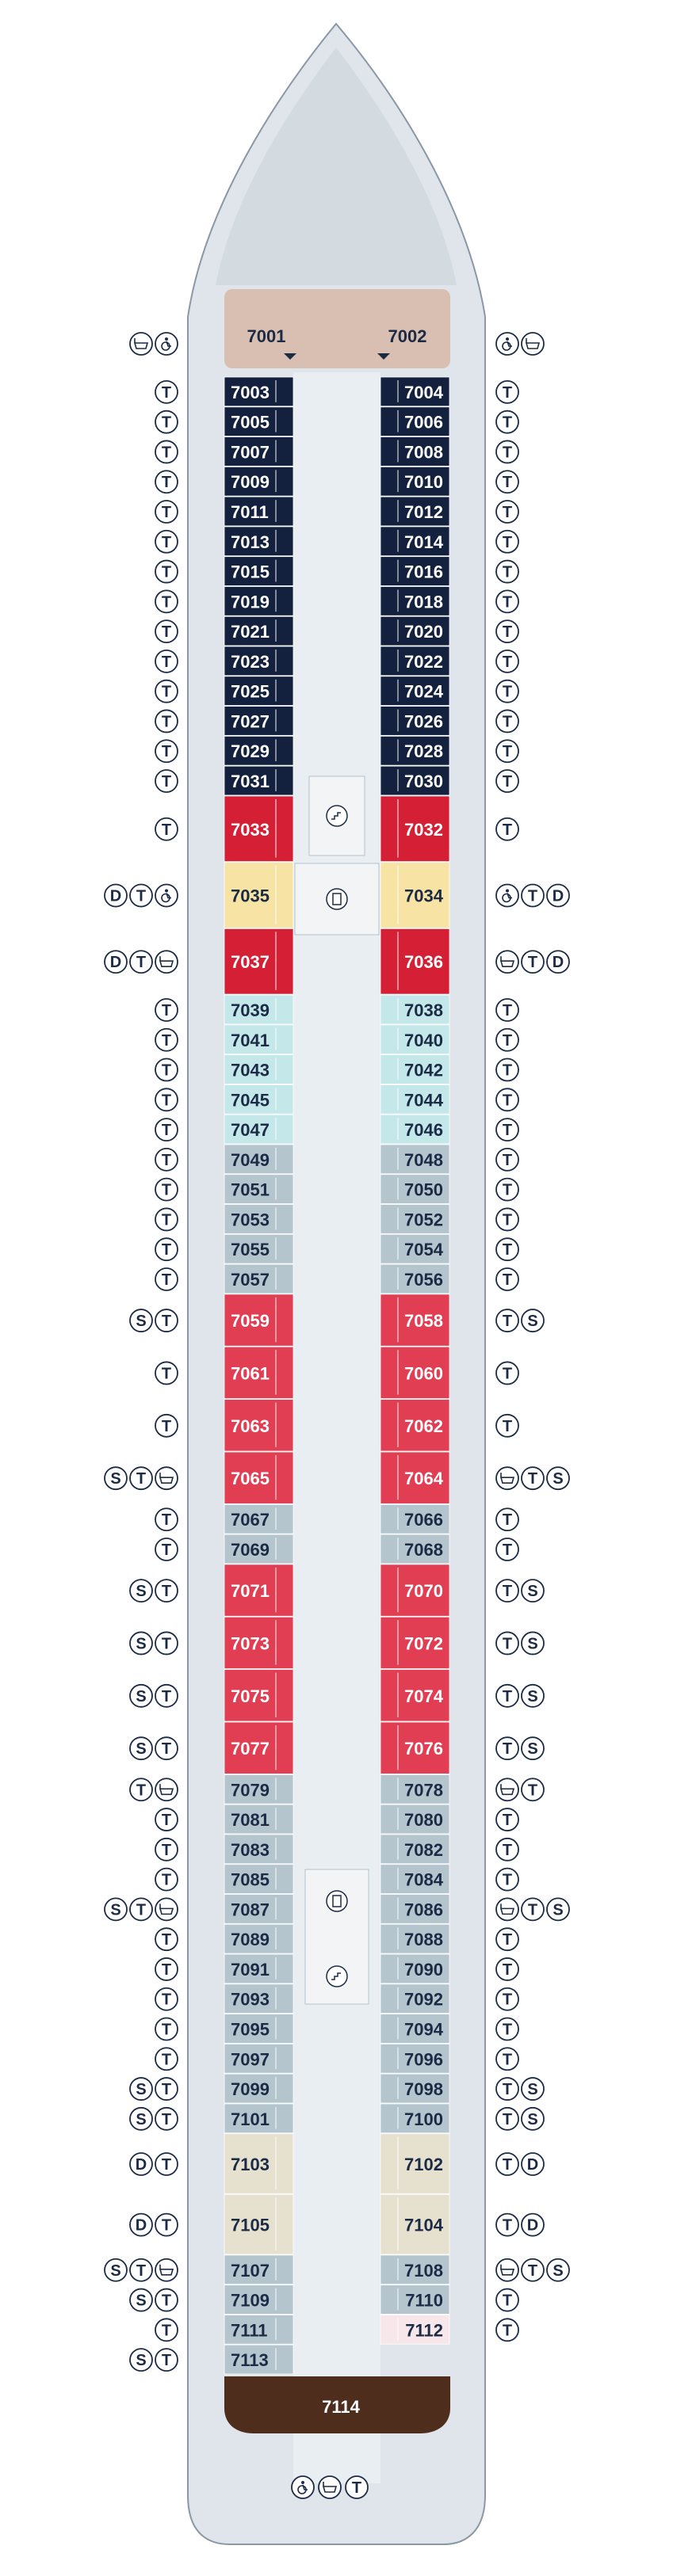 This screenshot has width=673, height=2576. What do you see at coordinates (341, 2407) in the screenshot?
I see `cabin-7114: 7114` at bounding box center [341, 2407].